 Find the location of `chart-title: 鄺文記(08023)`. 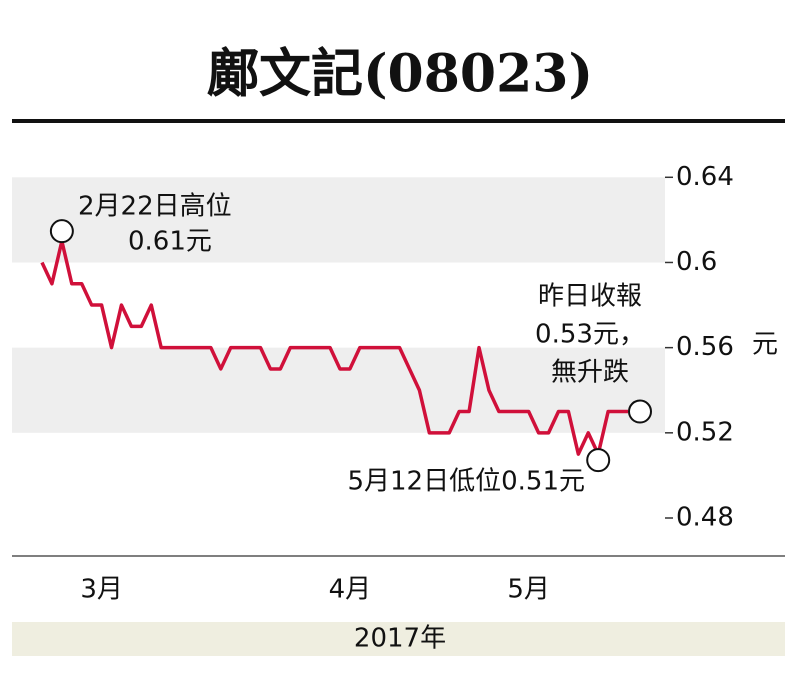

chart-title: 鄺文記(08023) is located at coordinates (400, 74).